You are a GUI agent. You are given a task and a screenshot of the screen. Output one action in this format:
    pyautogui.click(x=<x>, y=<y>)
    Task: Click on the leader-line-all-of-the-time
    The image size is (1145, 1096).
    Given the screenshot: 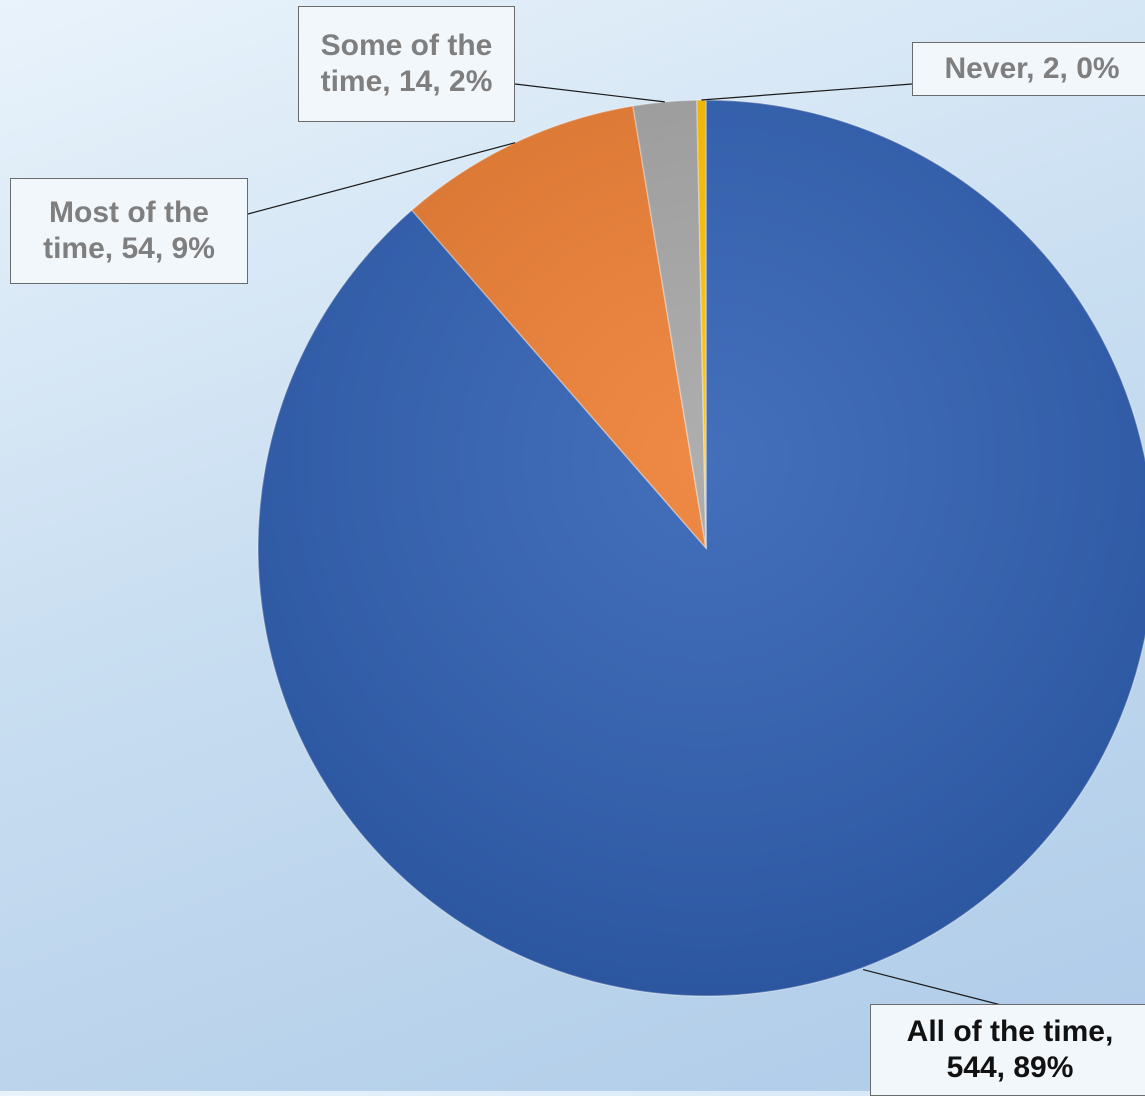 What is the action you would take?
    pyautogui.click(x=934, y=987)
    